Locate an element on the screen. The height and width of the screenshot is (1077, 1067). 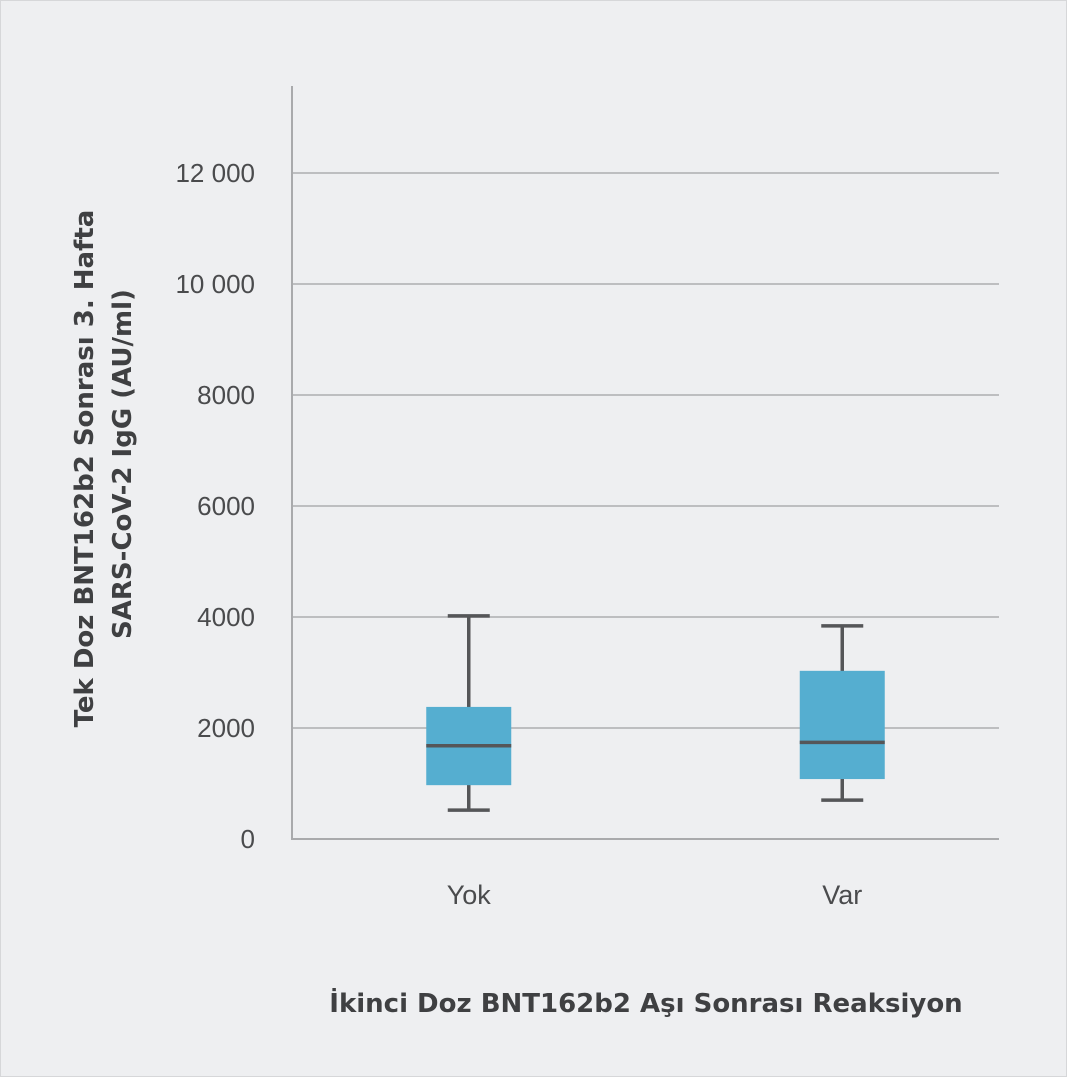
boxes is located at coordinates (655, 713).